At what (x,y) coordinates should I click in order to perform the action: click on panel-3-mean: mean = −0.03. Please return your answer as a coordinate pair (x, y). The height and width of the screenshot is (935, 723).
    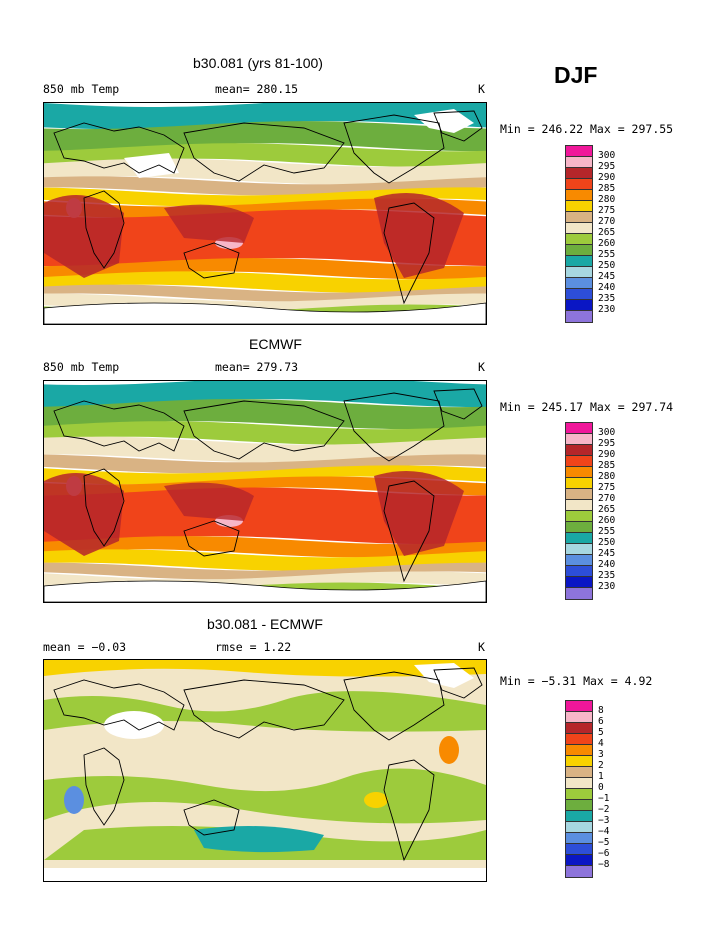
    Looking at the image, I should click on (85, 647).